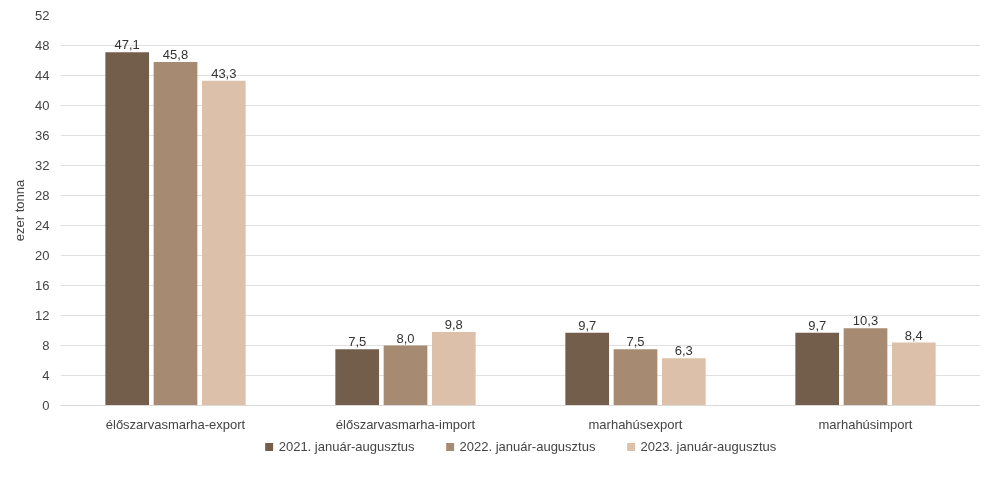 Image resolution: width=1008 pixels, height=501 pixels. I want to click on y-tick-label: 8, so click(46, 345).